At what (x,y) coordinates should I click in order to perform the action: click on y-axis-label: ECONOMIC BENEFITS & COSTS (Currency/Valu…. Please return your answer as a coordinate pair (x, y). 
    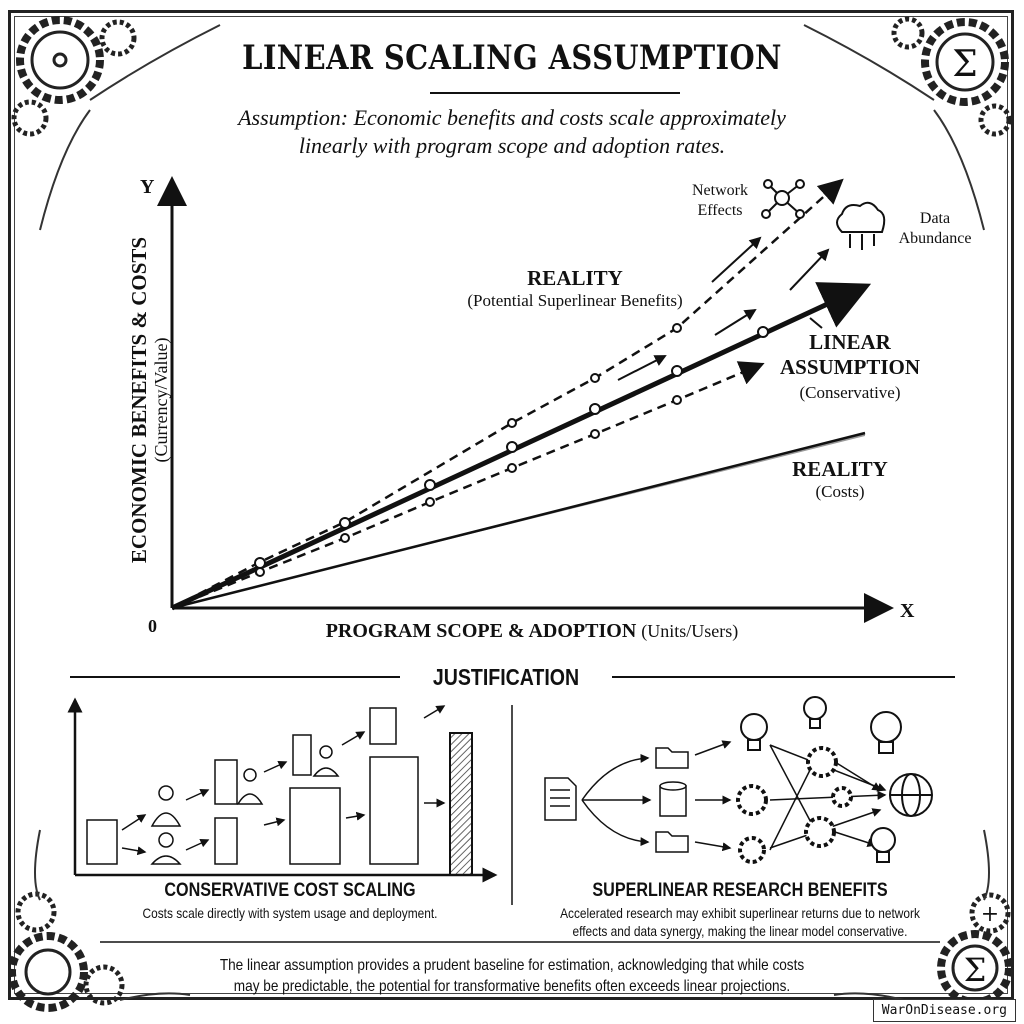
    Looking at the image, I should click on (149, 400).